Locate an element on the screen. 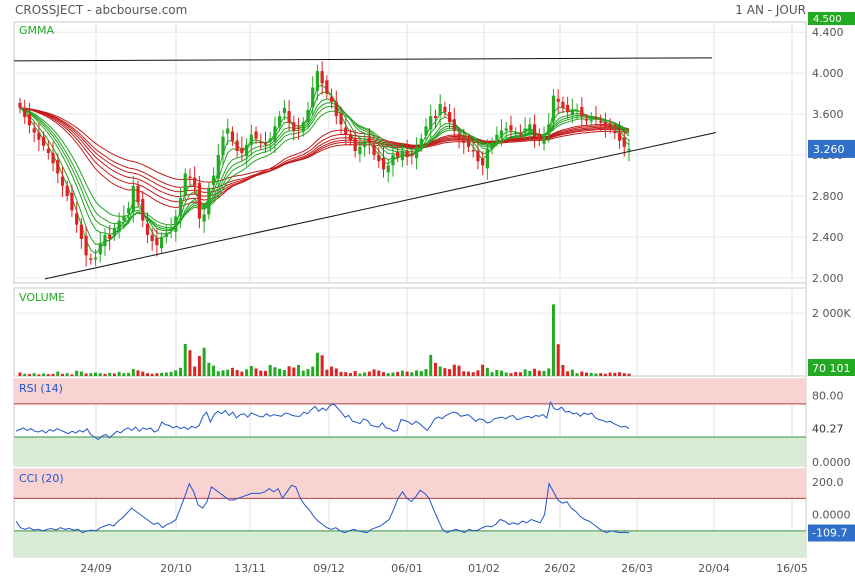  oversold-zone is located at coordinates (410, 451).